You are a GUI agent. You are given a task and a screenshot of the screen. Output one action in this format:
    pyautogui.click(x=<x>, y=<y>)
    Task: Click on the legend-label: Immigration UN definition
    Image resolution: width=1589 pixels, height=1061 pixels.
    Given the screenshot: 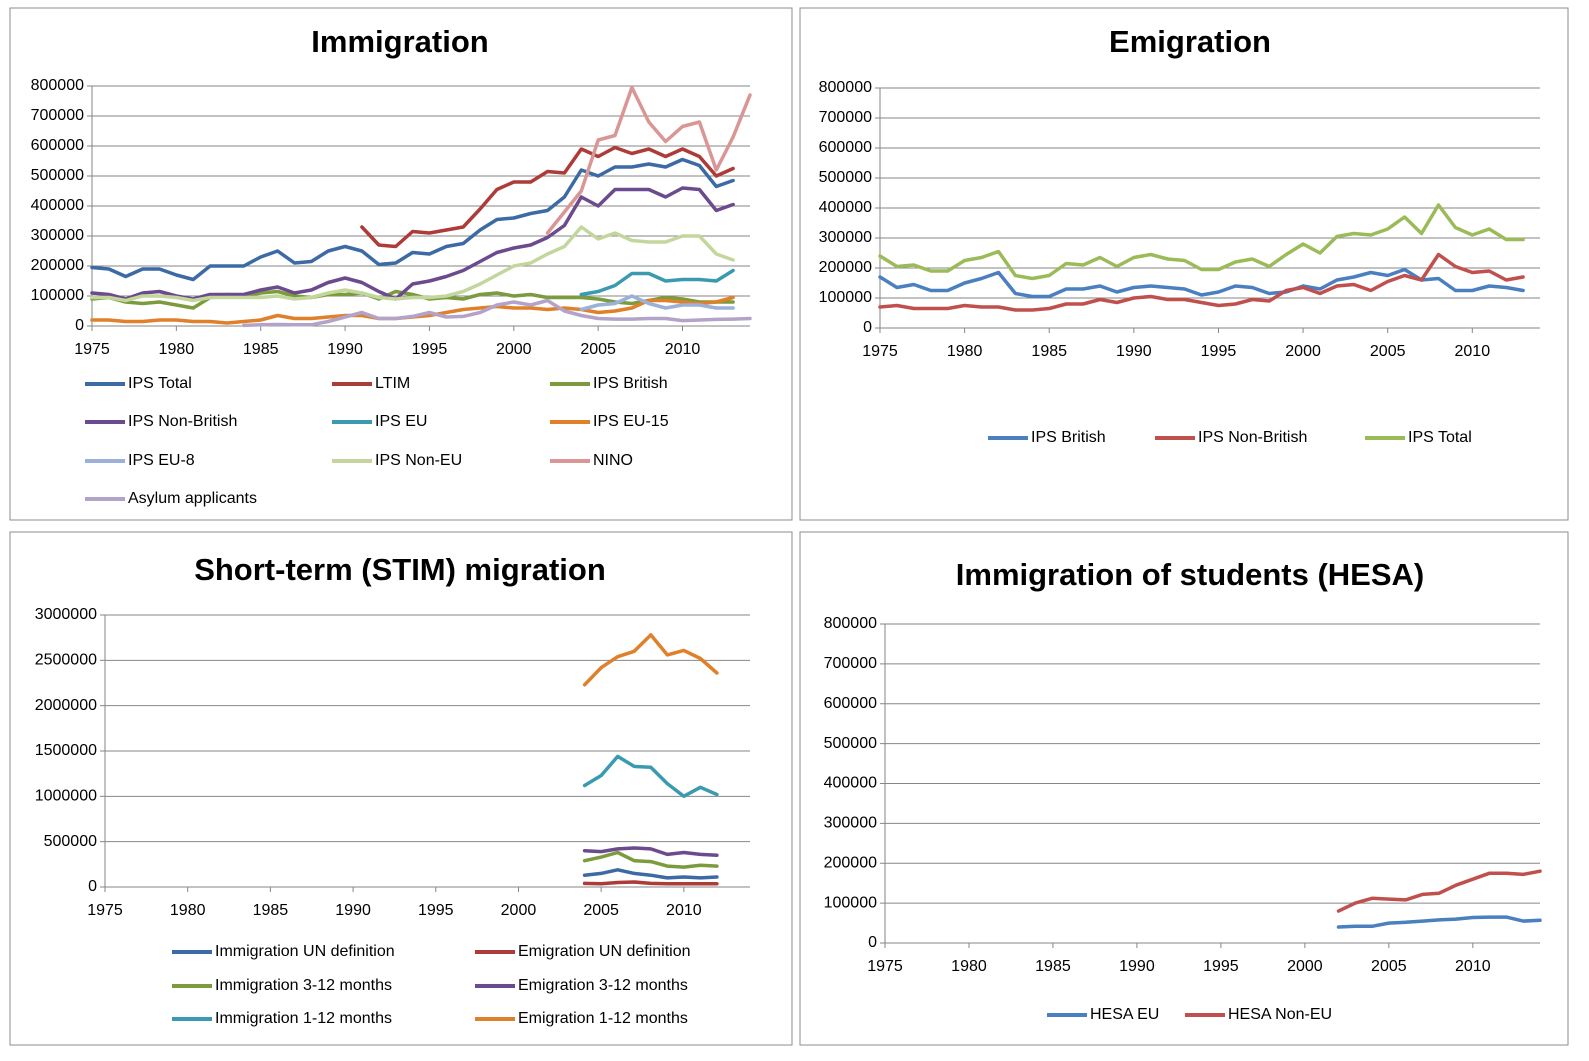 What is the action you would take?
    pyautogui.click(x=305, y=951)
    